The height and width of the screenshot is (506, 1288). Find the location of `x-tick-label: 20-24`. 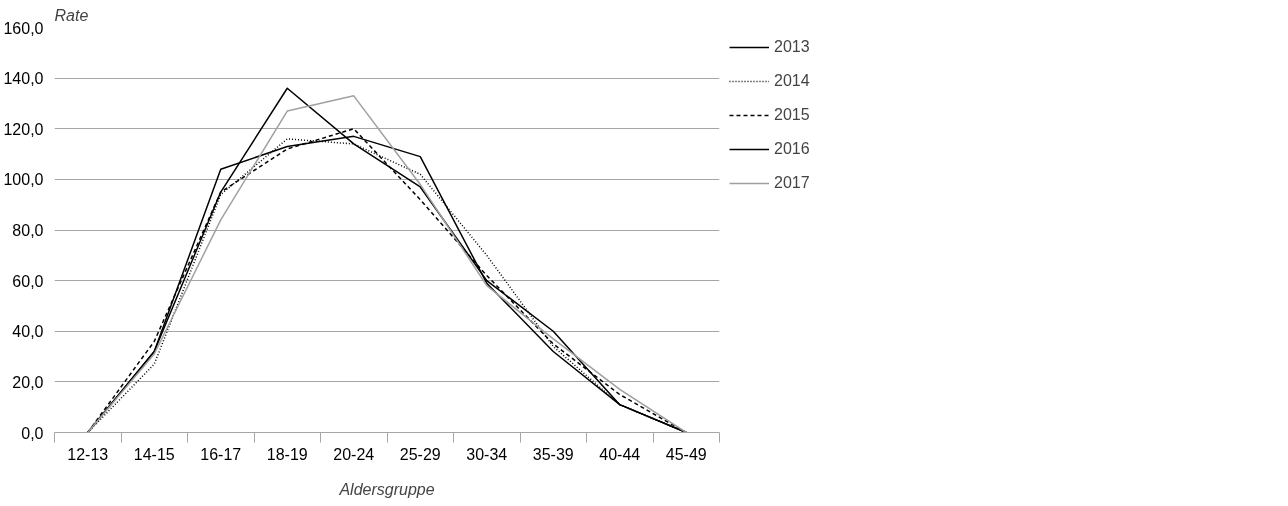

x-tick-label: 20-24 is located at coordinates (354, 454).